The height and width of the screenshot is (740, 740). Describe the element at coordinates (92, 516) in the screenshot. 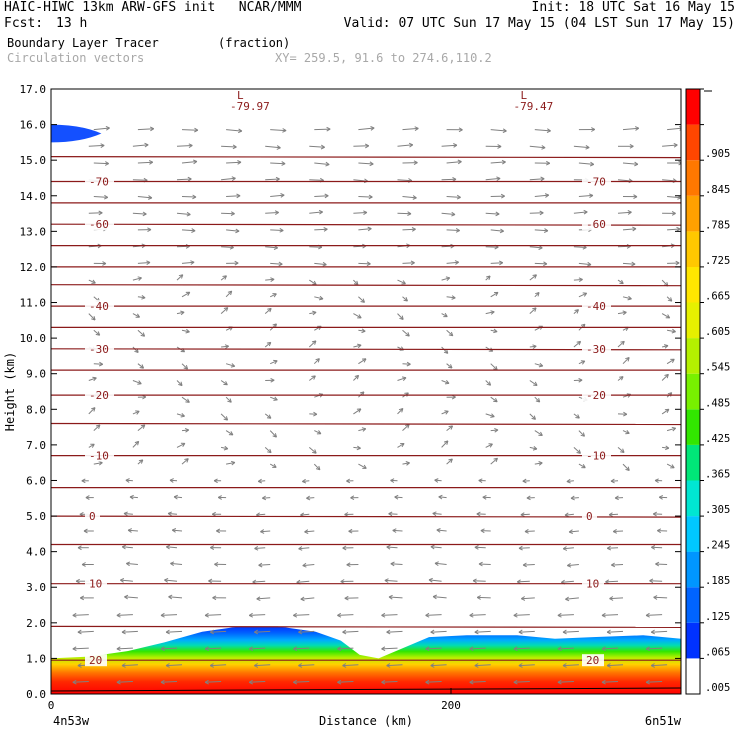

I see `contour-label-bg` at that location.